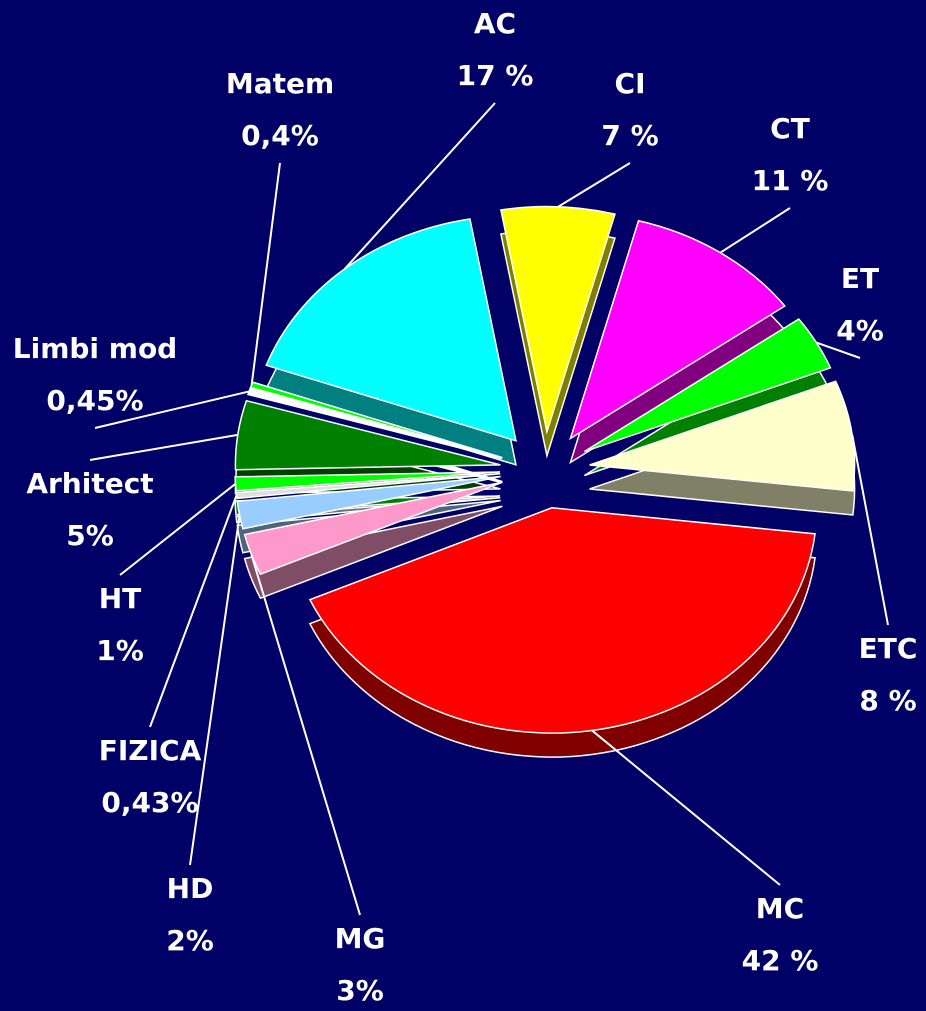 The image size is (926, 1011). What do you see at coordinates (887, 700) in the screenshot?
I see `slice-value-label: 8 %` at bounding box center [887, 700].